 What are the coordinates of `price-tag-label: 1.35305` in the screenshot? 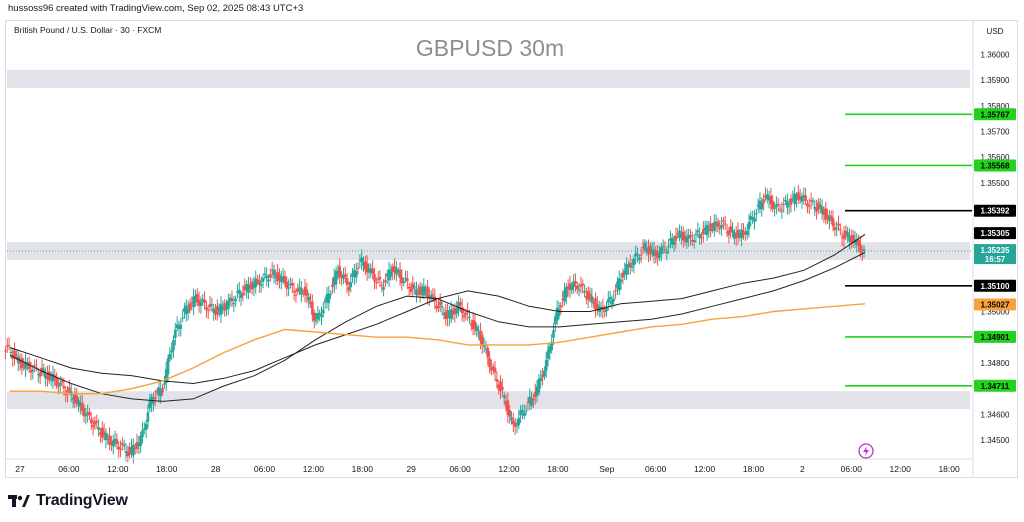 It's located at (995, 233).